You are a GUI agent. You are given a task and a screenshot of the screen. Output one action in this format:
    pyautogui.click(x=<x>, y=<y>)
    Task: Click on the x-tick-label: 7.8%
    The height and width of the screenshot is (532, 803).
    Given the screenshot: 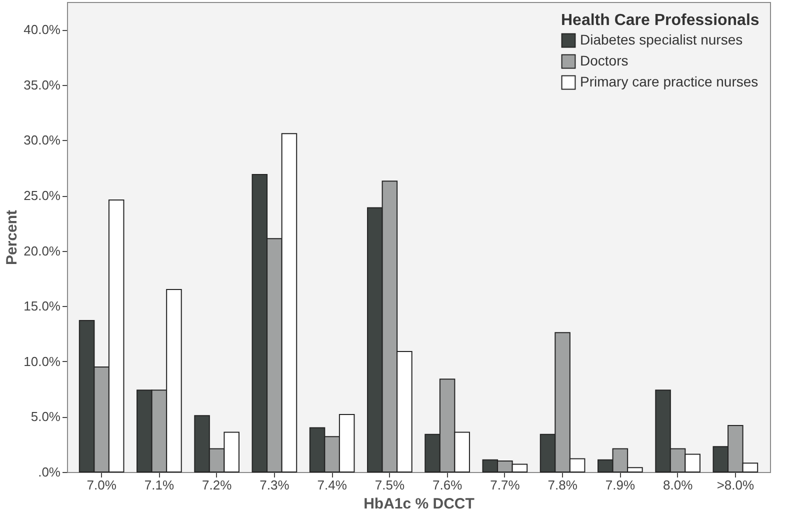 What is the action you would take?
    pyautogui.click(x=563, y=485)
    